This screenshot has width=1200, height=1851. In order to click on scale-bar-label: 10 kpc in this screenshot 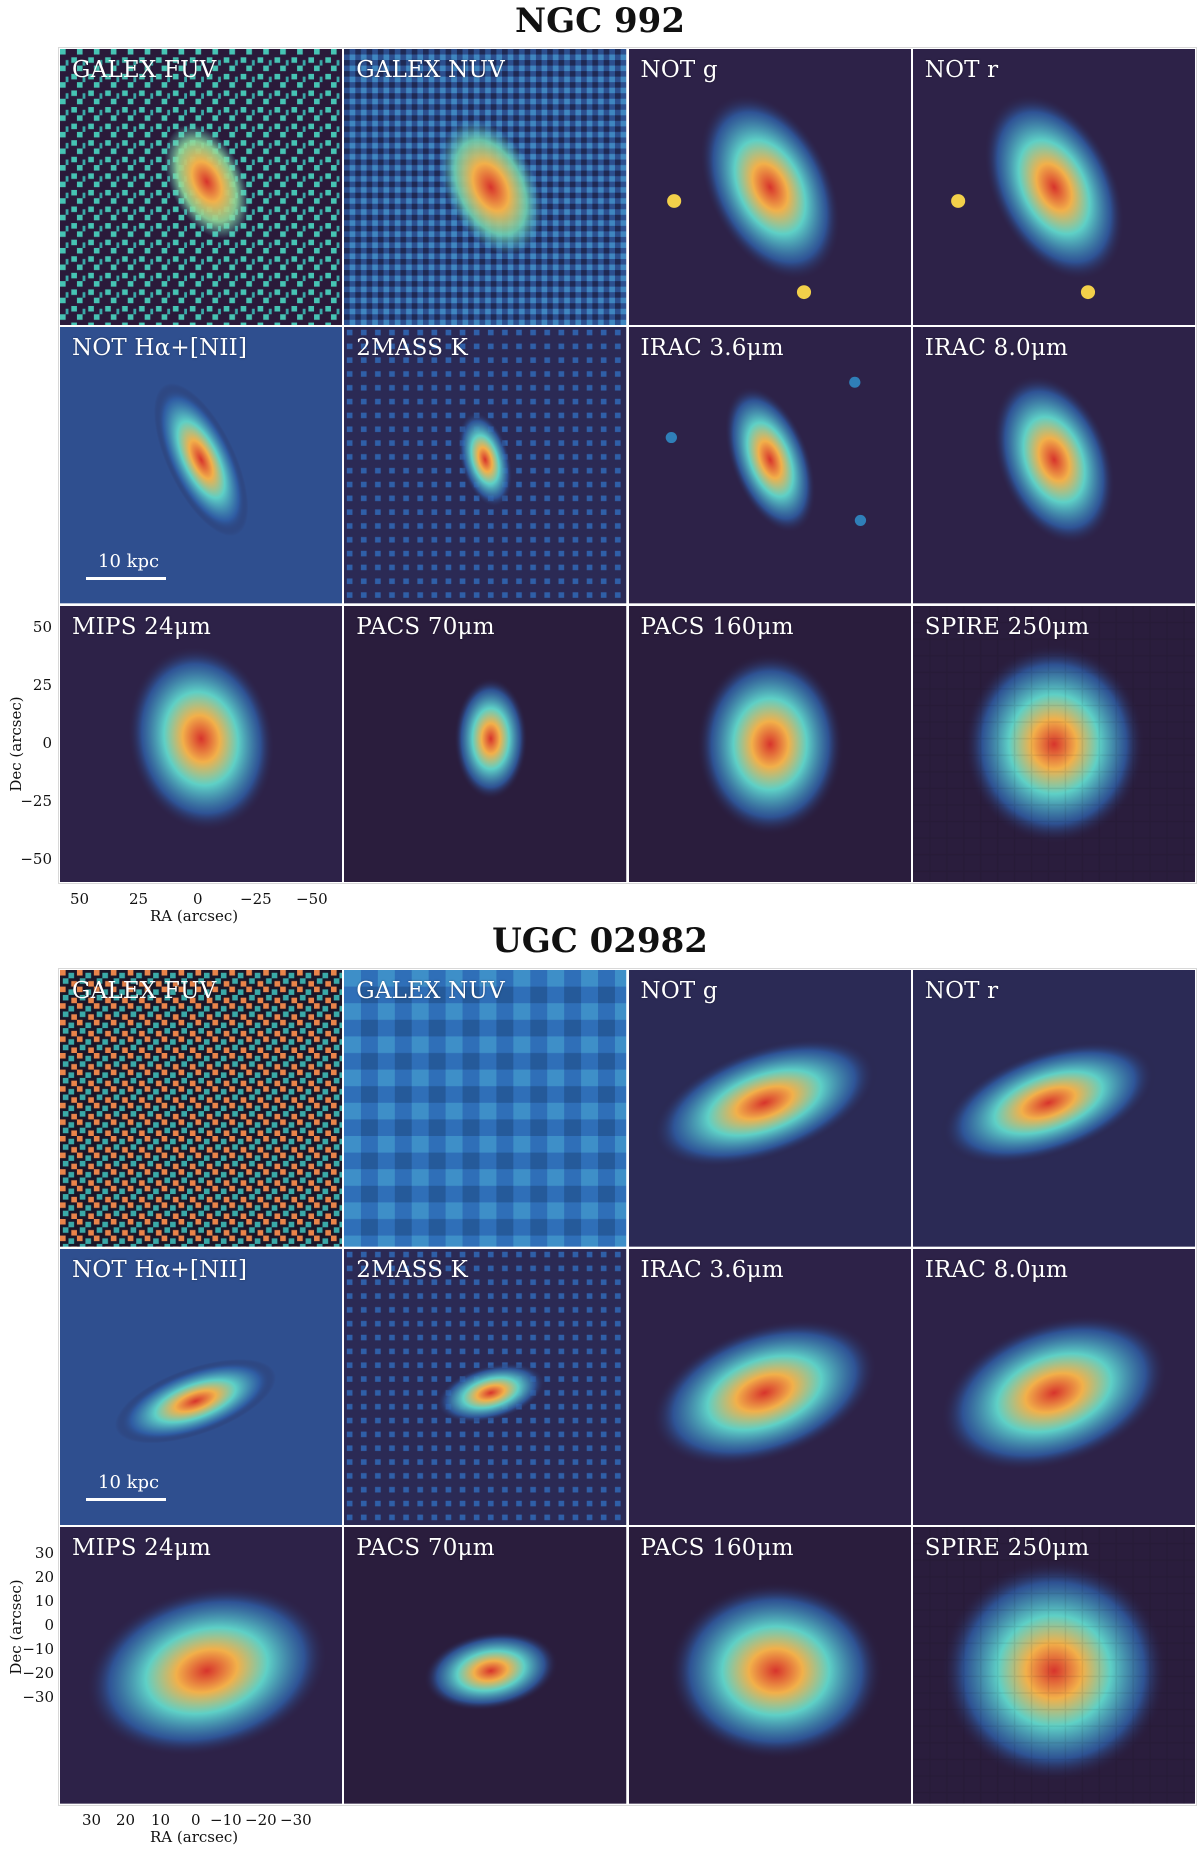, I will do `click(129, 1483)`.